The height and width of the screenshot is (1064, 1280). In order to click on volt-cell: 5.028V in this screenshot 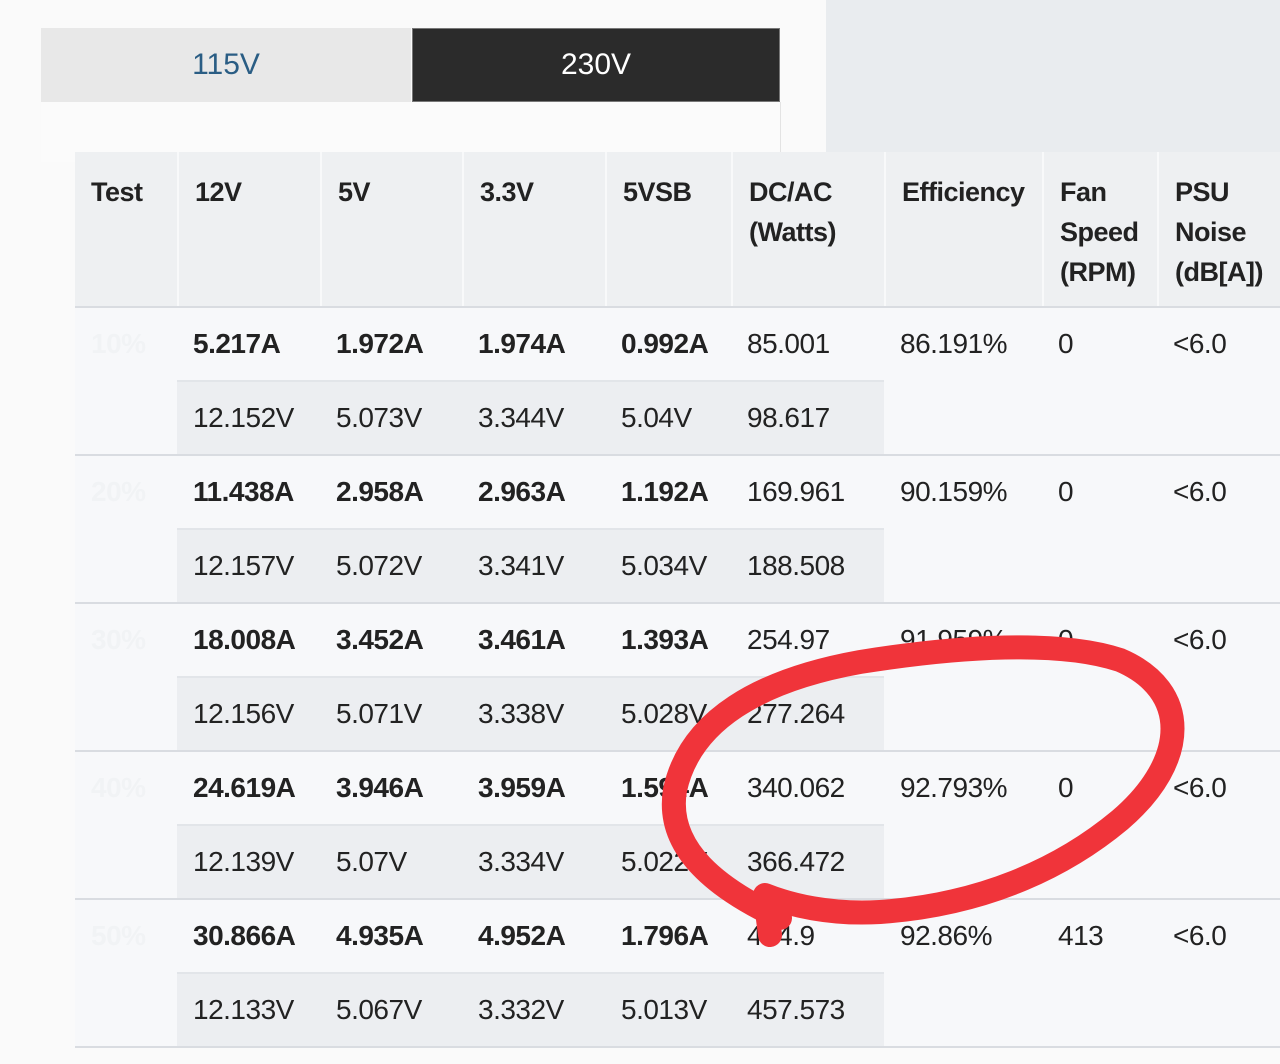, I will do `click(664, 713)`.